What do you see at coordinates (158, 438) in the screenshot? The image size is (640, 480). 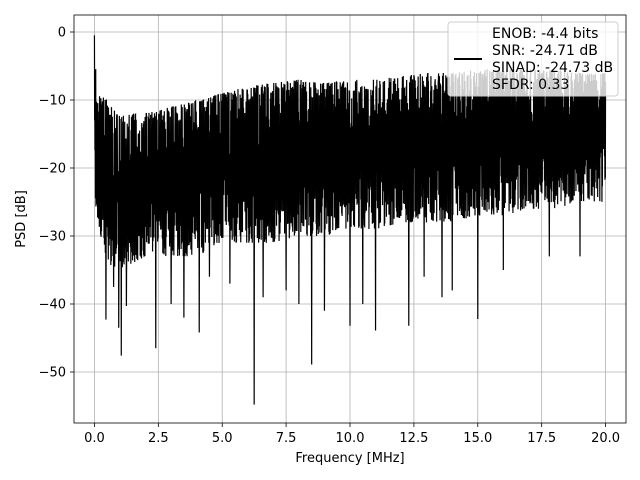 I see `x-tick-label: 2.5` at bounding box center [158, 438].